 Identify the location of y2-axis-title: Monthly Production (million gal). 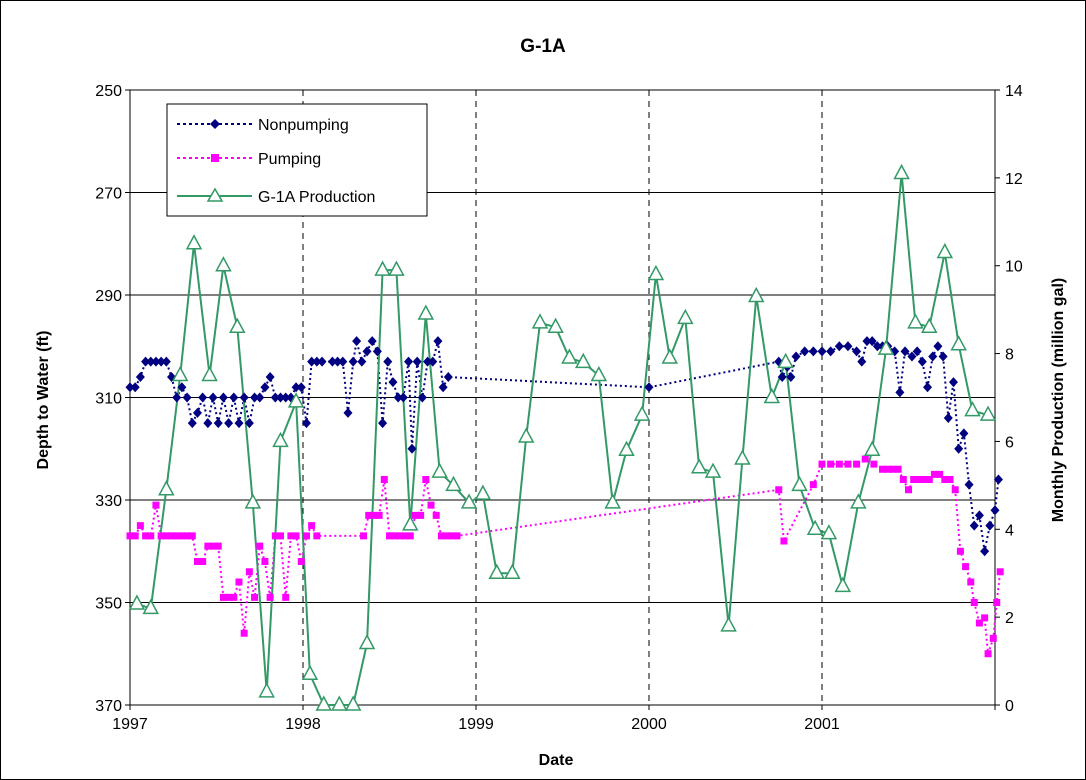
(1058, 400).